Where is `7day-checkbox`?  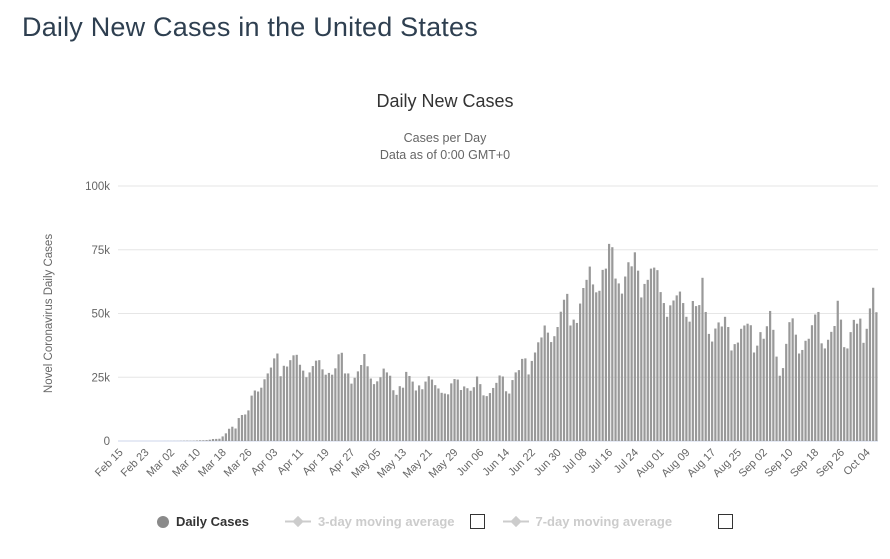
7day-checkbox is located at coordinates (726, 521).